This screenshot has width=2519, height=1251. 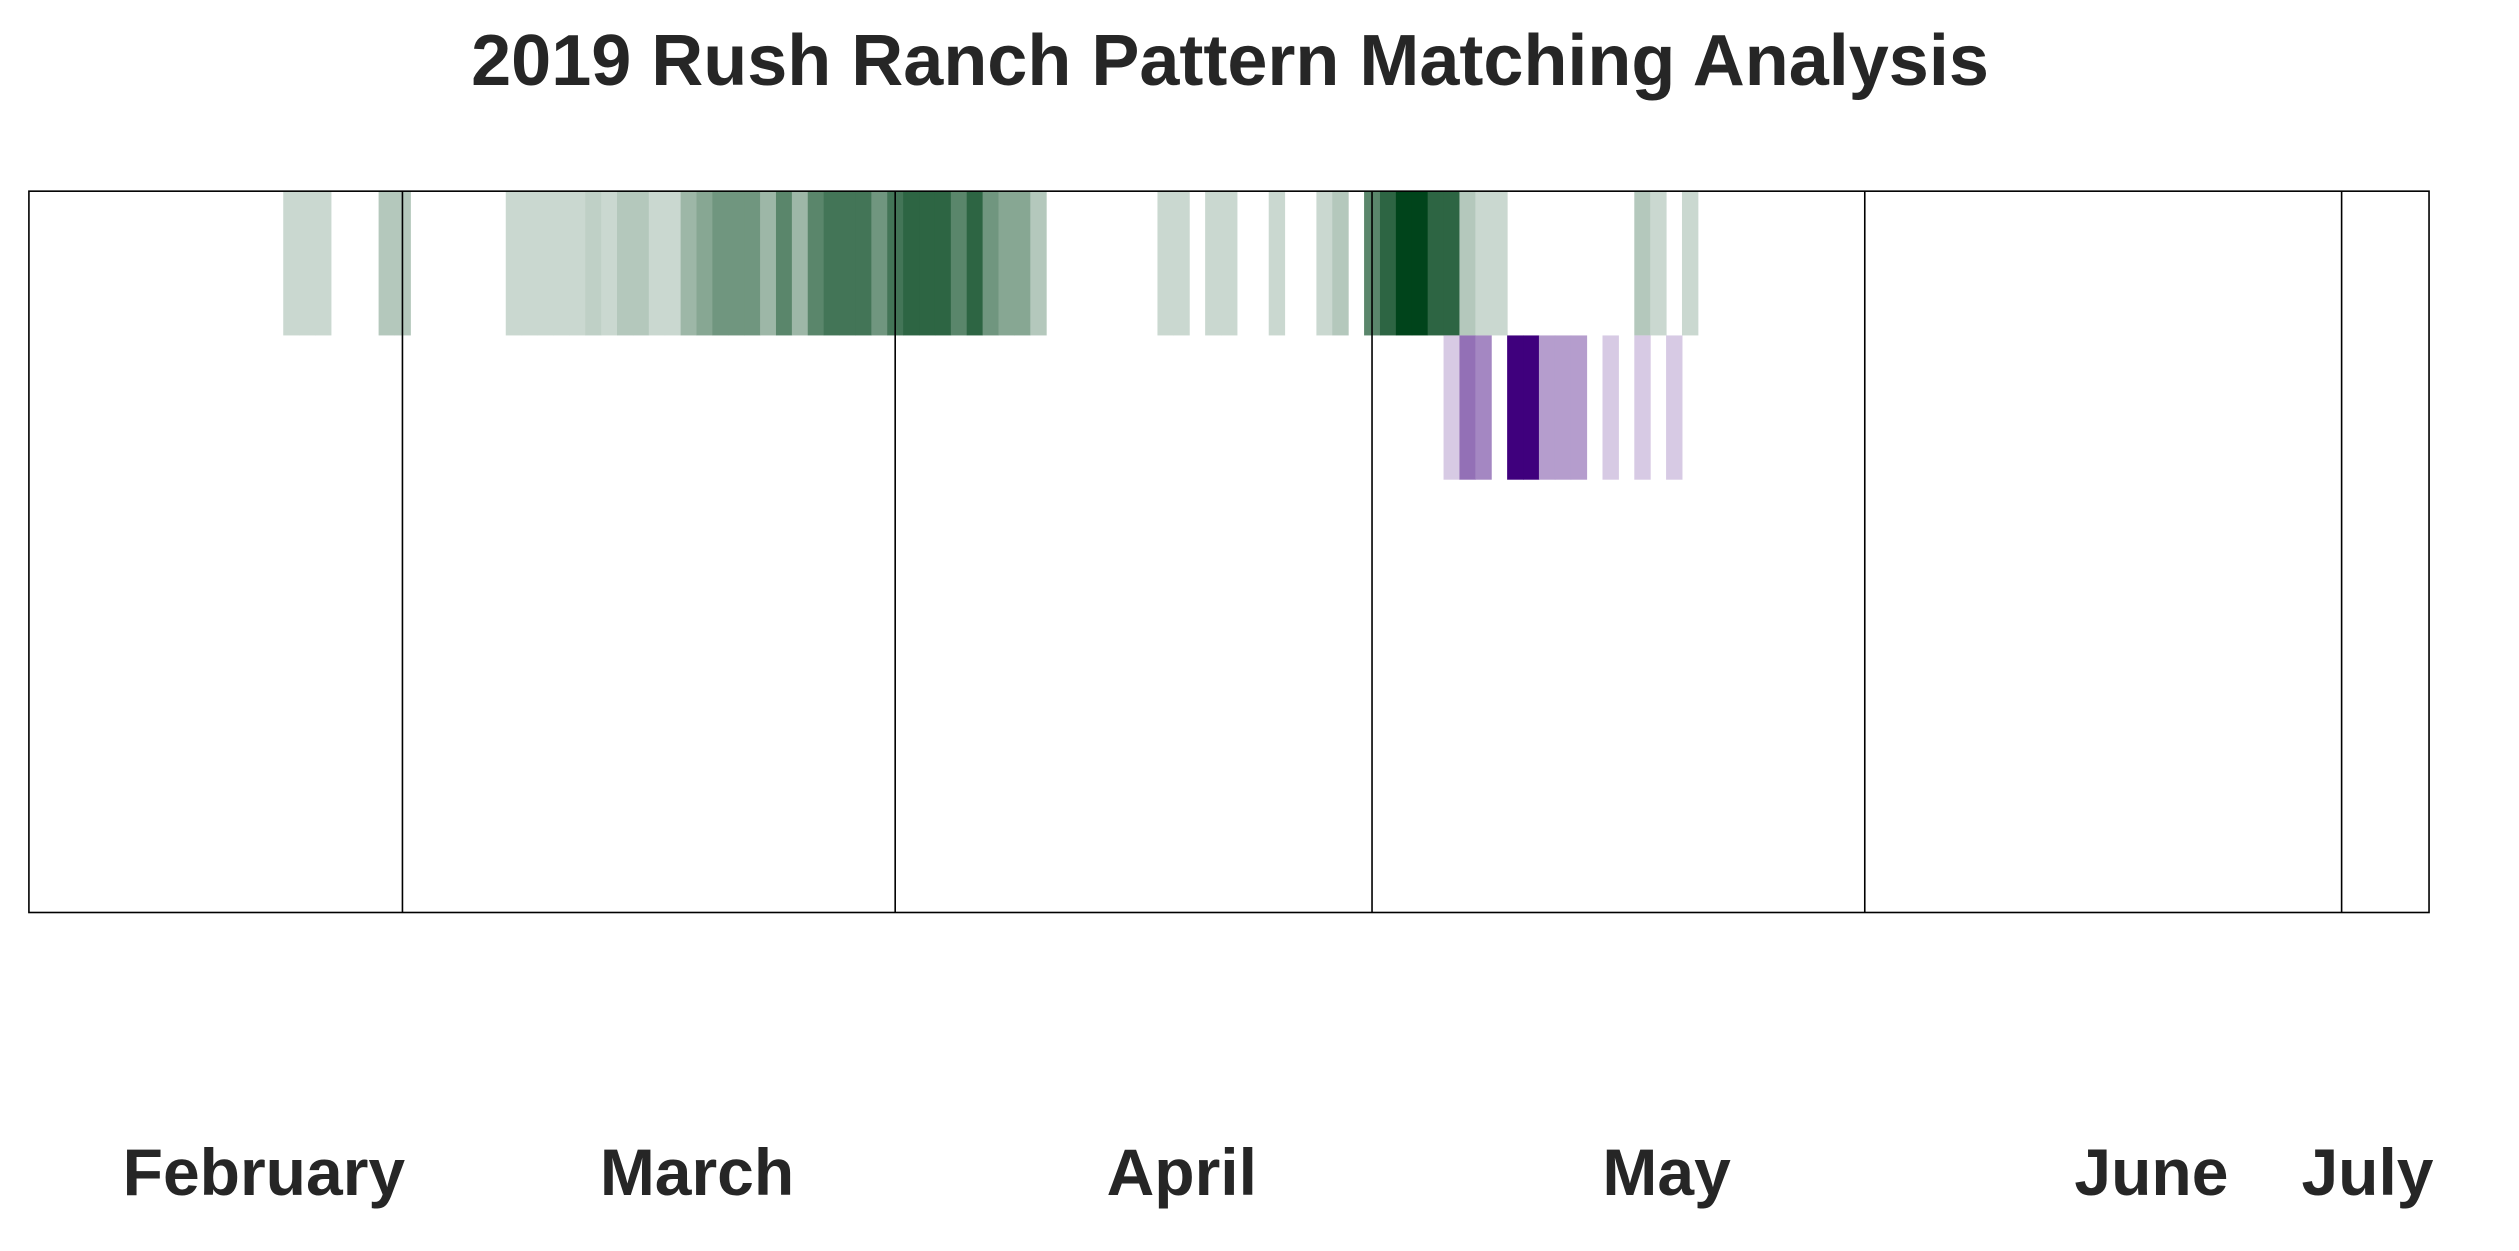 I want to click on x-tick-label: March, so click(x=697, y=1172).